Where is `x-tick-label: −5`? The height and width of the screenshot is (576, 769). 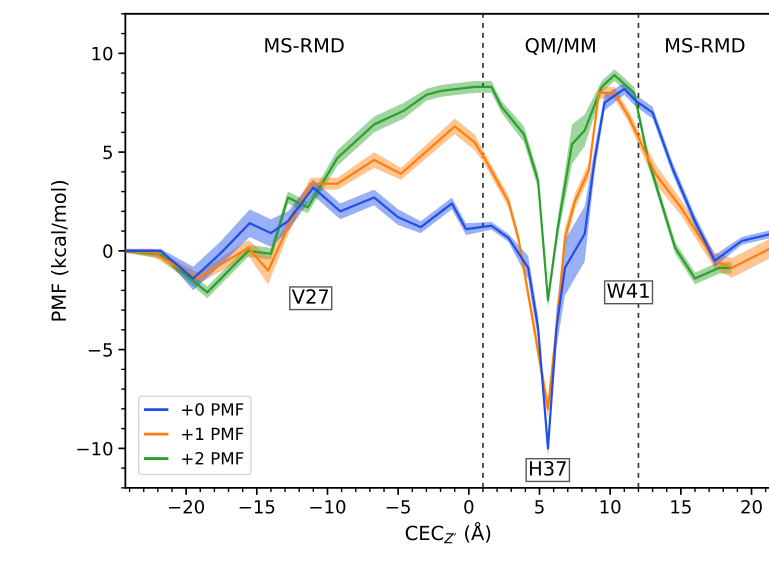 x-tick-label: −5 is located at coordinates (398, 507).